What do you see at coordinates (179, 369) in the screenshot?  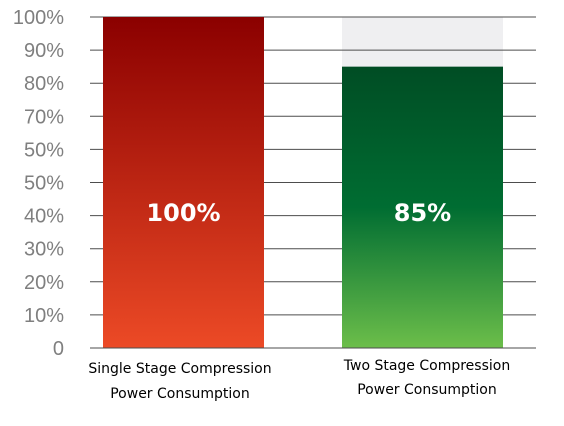 I see `category-label-1: Single Stage Compression` at bounding box center [179, 369].